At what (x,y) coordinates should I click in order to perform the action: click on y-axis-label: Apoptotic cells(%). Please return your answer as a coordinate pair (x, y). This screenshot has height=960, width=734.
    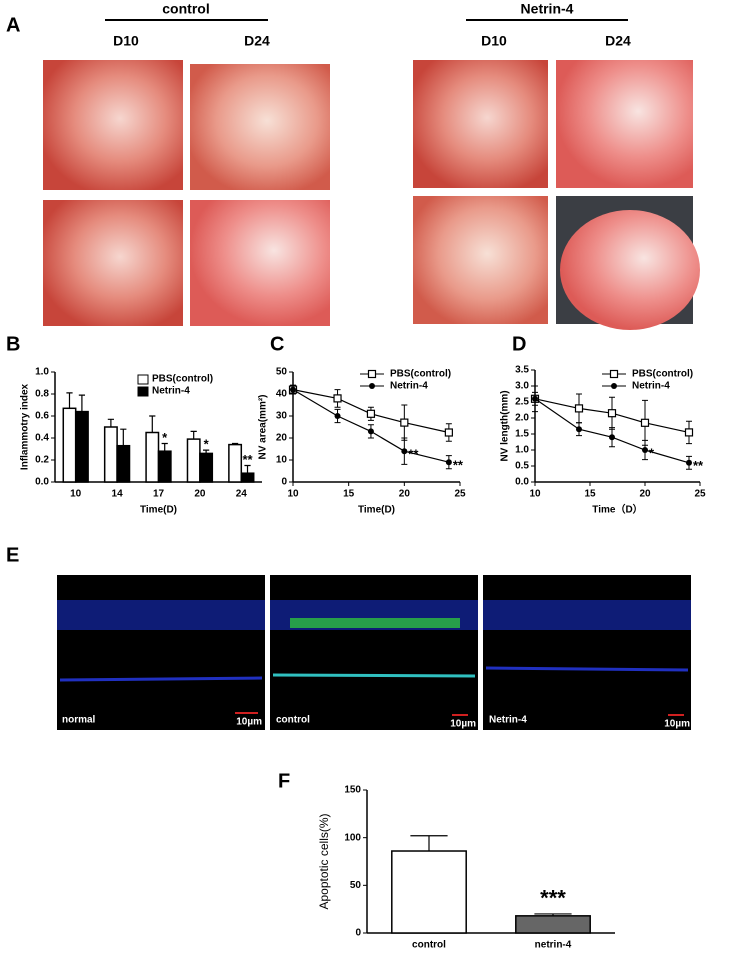
    Looking at the image, I should click on (324, 861).